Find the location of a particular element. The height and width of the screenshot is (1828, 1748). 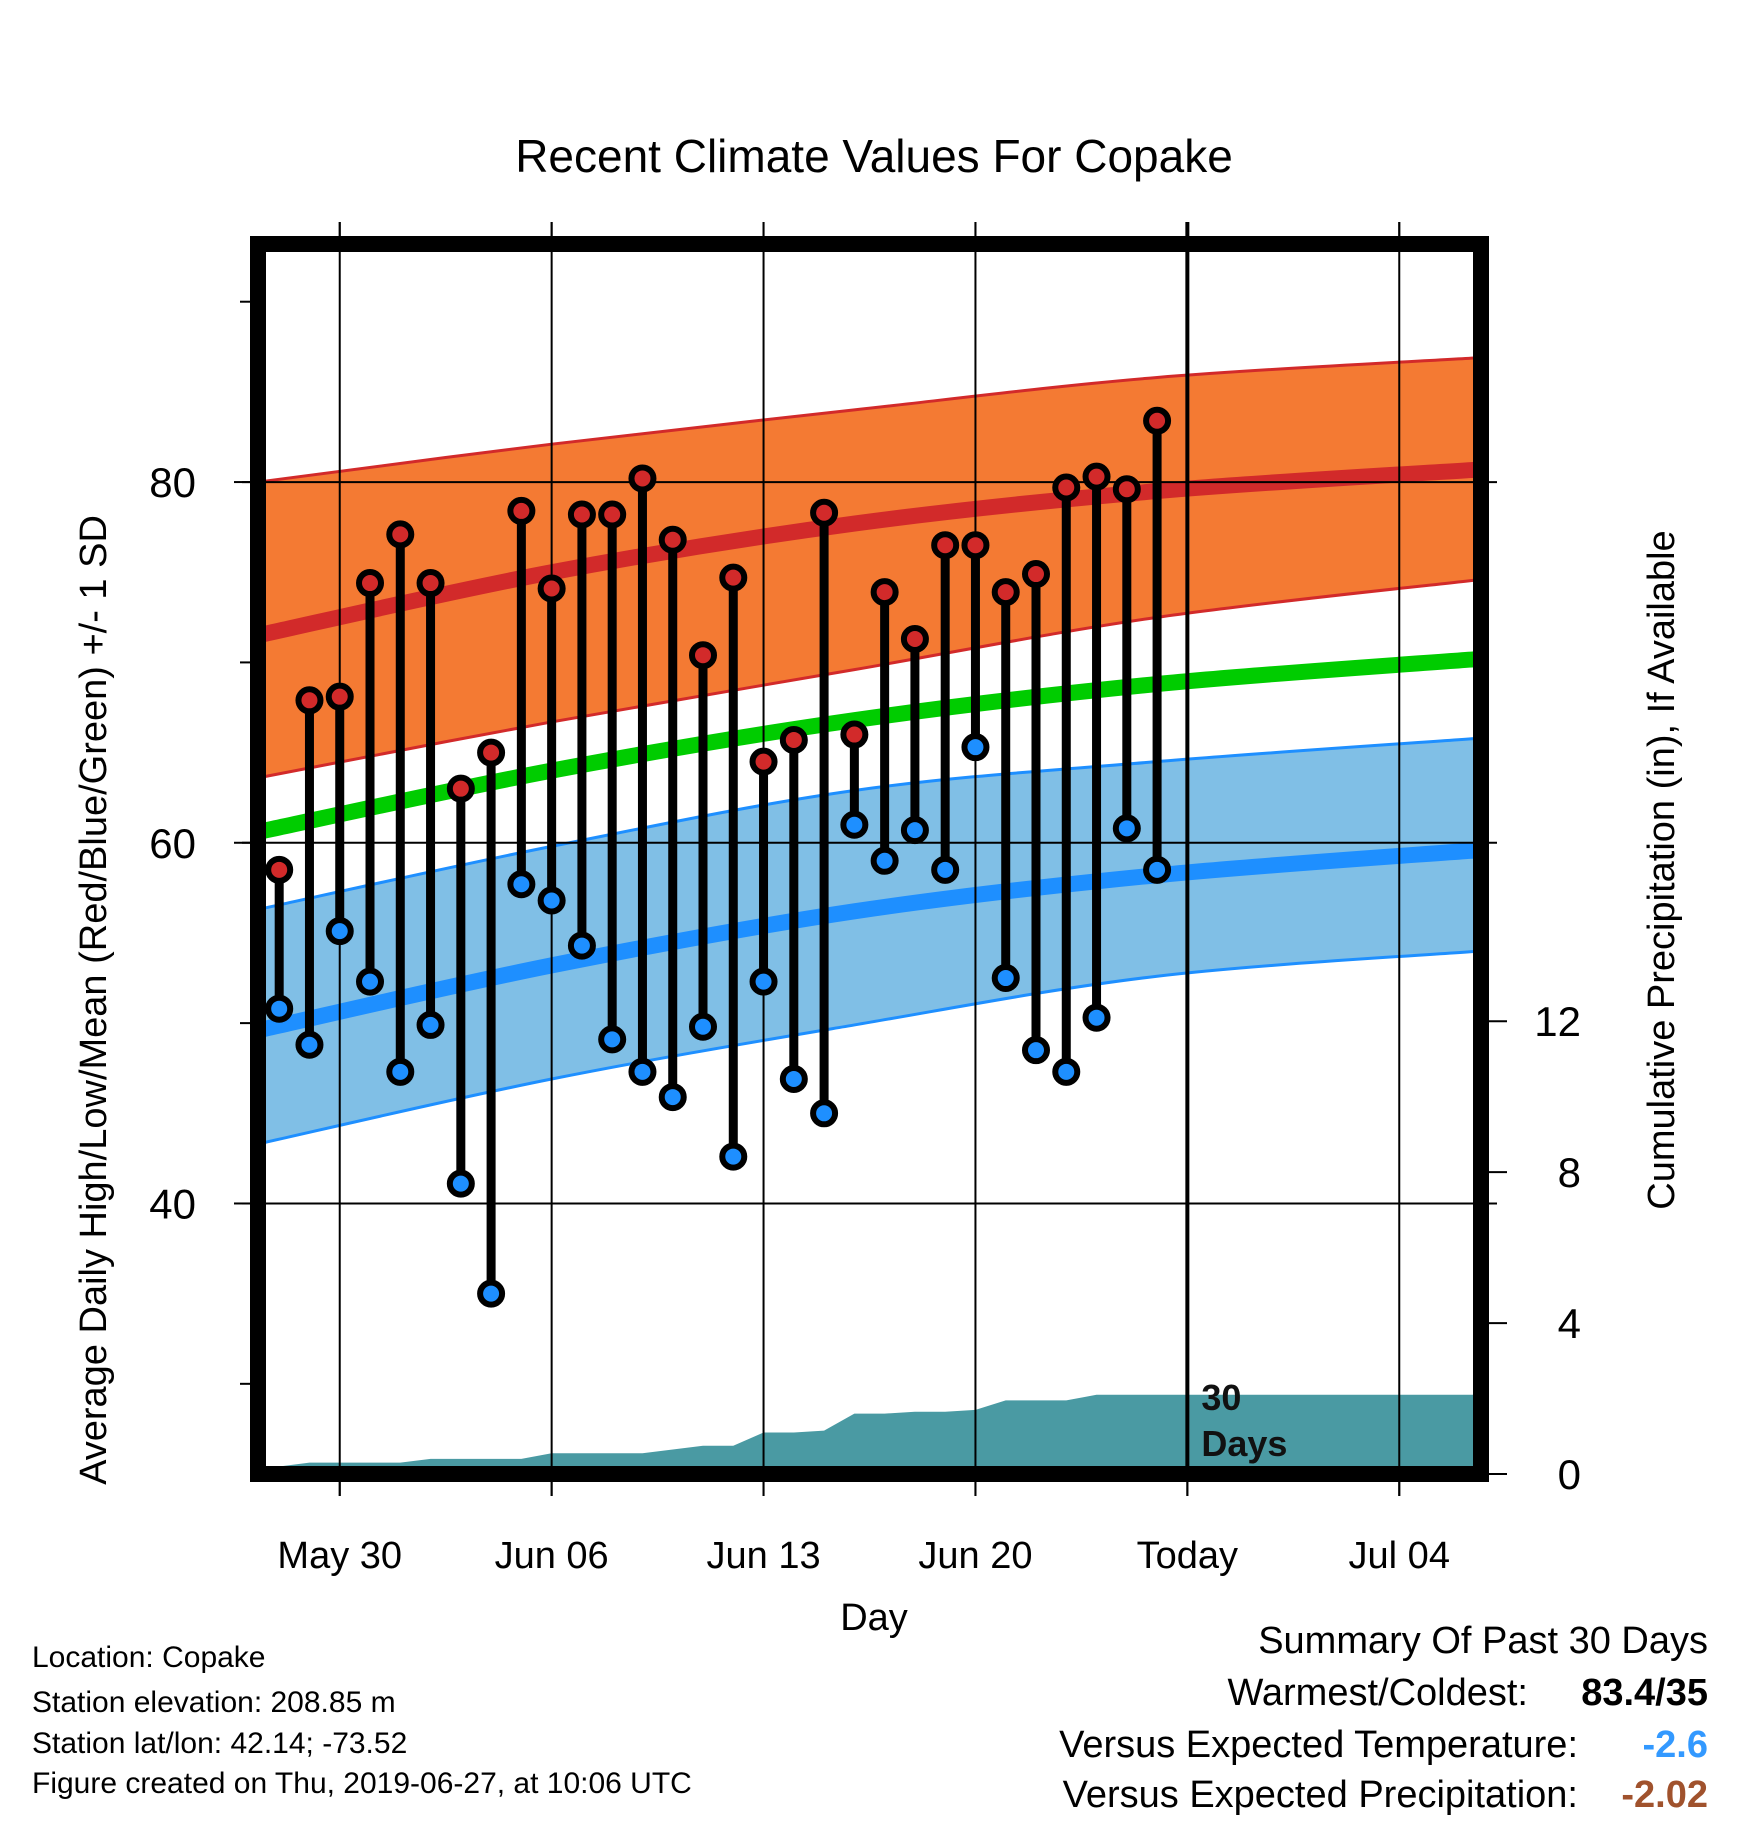

y-tick-label: 60 is located at coordinates (172, 843).